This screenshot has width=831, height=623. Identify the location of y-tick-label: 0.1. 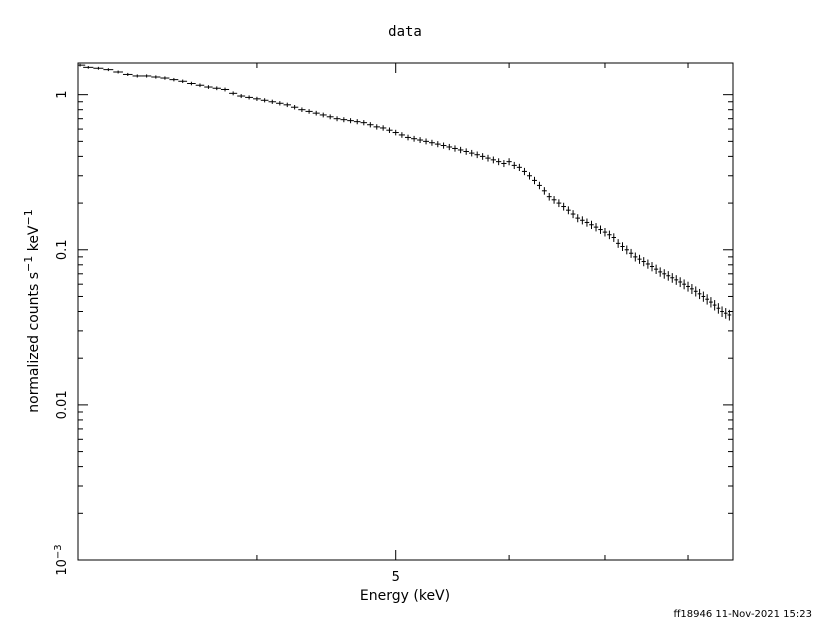
(62, 249).